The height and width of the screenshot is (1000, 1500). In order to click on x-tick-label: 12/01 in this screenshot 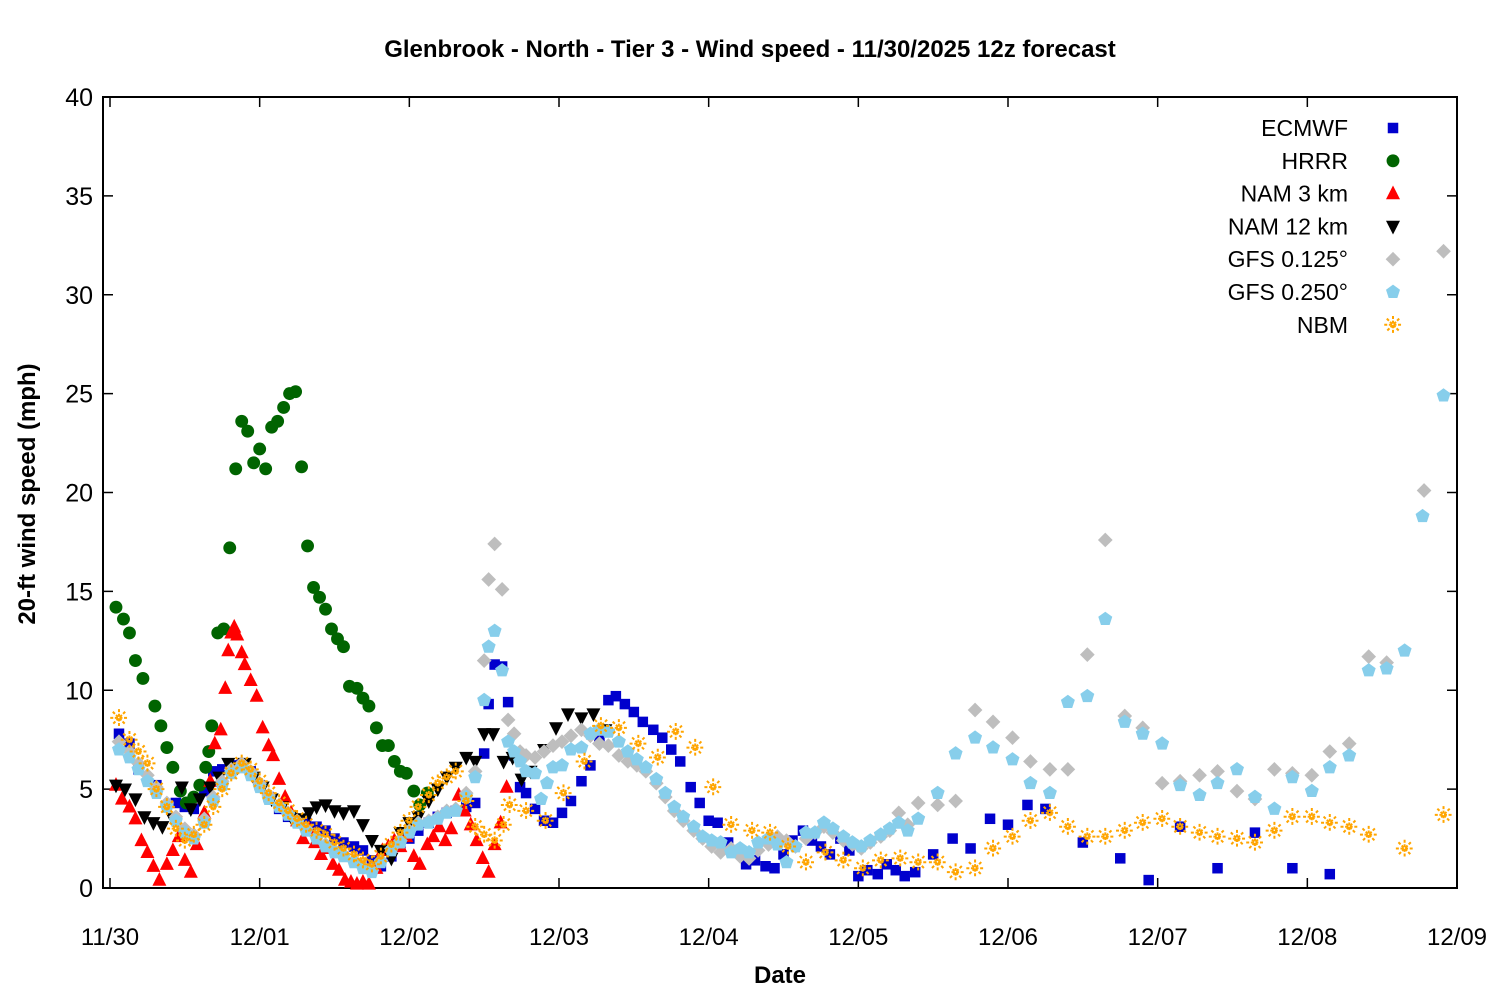, I will do `click(260, 937)`.